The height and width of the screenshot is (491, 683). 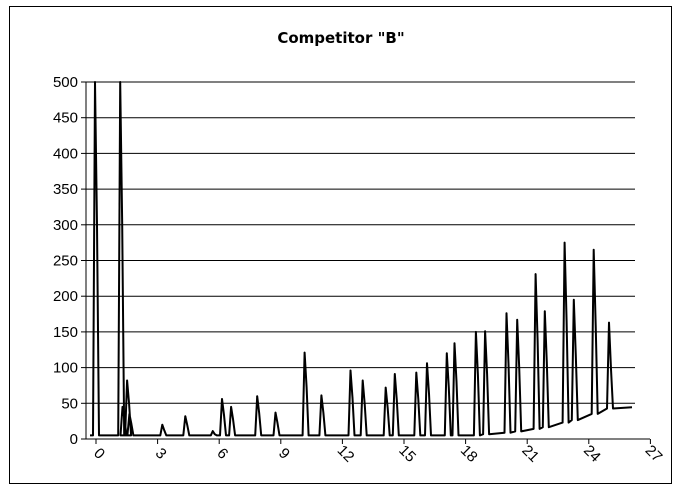 What do you see at coordinates (222, 454) in the screenshot?
I see `x-tick-label: 6` at bounding box center [222, 454].